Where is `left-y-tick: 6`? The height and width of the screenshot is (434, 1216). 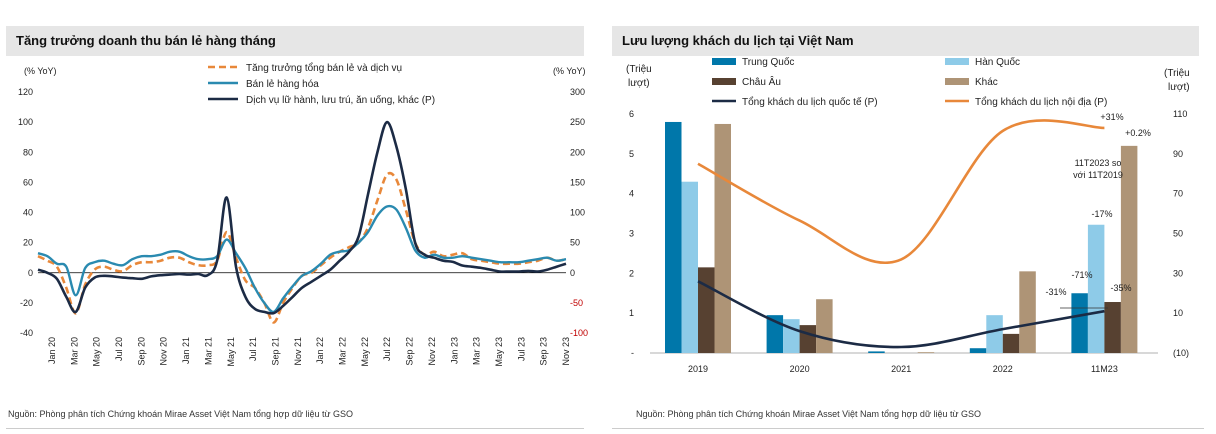 left-y-tick: 6 is located at coordinates (631, 114).